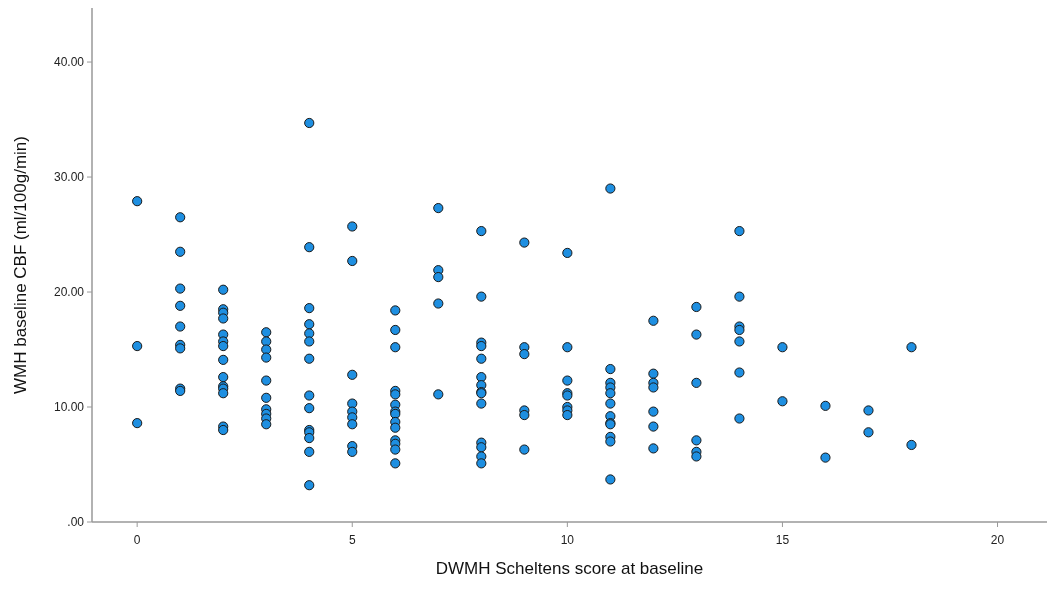 The image size is (1052, 592). I want to click on x-tick-label: 5, so click(352, 540).